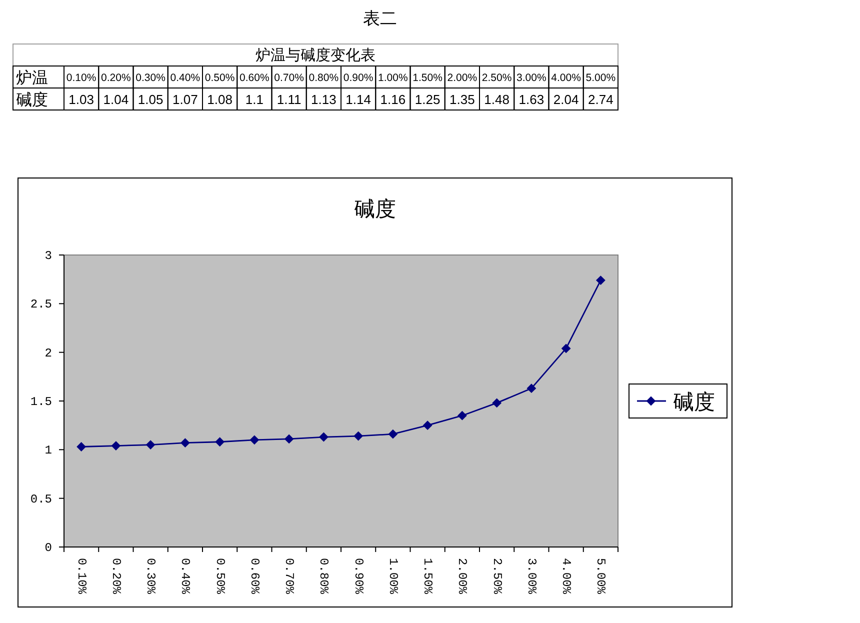 This screenshot has height=623, width=860. I want to click on value-label: 1.13, so click(323, 99).